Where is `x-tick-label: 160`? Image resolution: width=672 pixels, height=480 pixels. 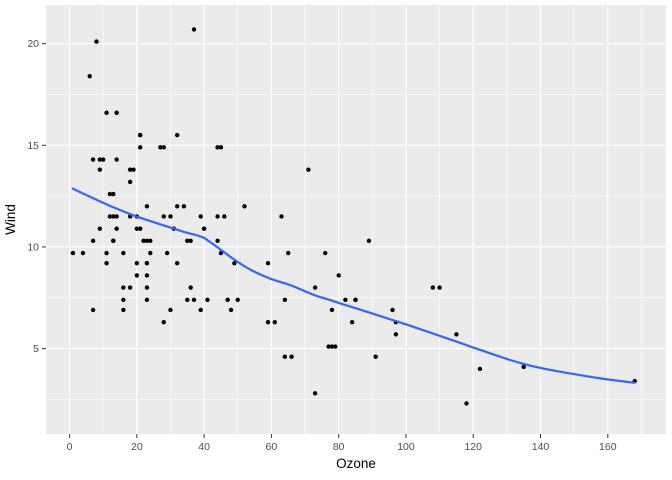 x-tick-label: 160 is located at coordinates (608, 447).